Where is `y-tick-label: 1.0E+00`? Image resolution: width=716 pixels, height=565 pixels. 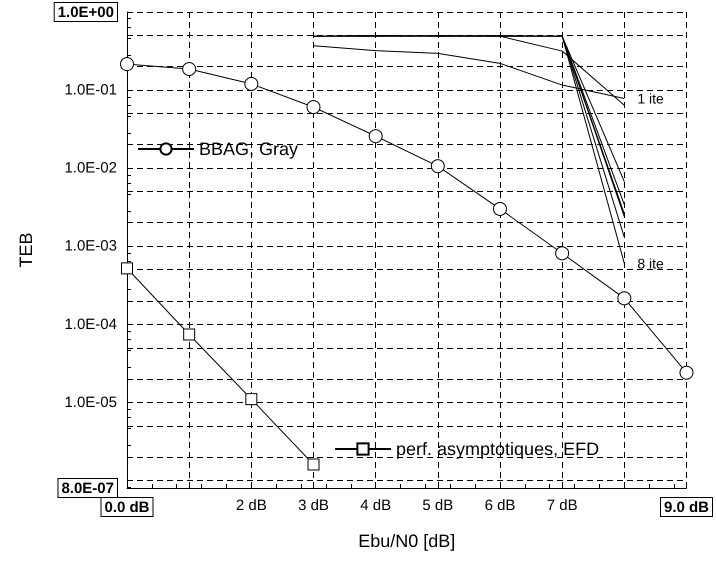 y-tick-label: 1.0E+00 is located at coordinates (86, 12).